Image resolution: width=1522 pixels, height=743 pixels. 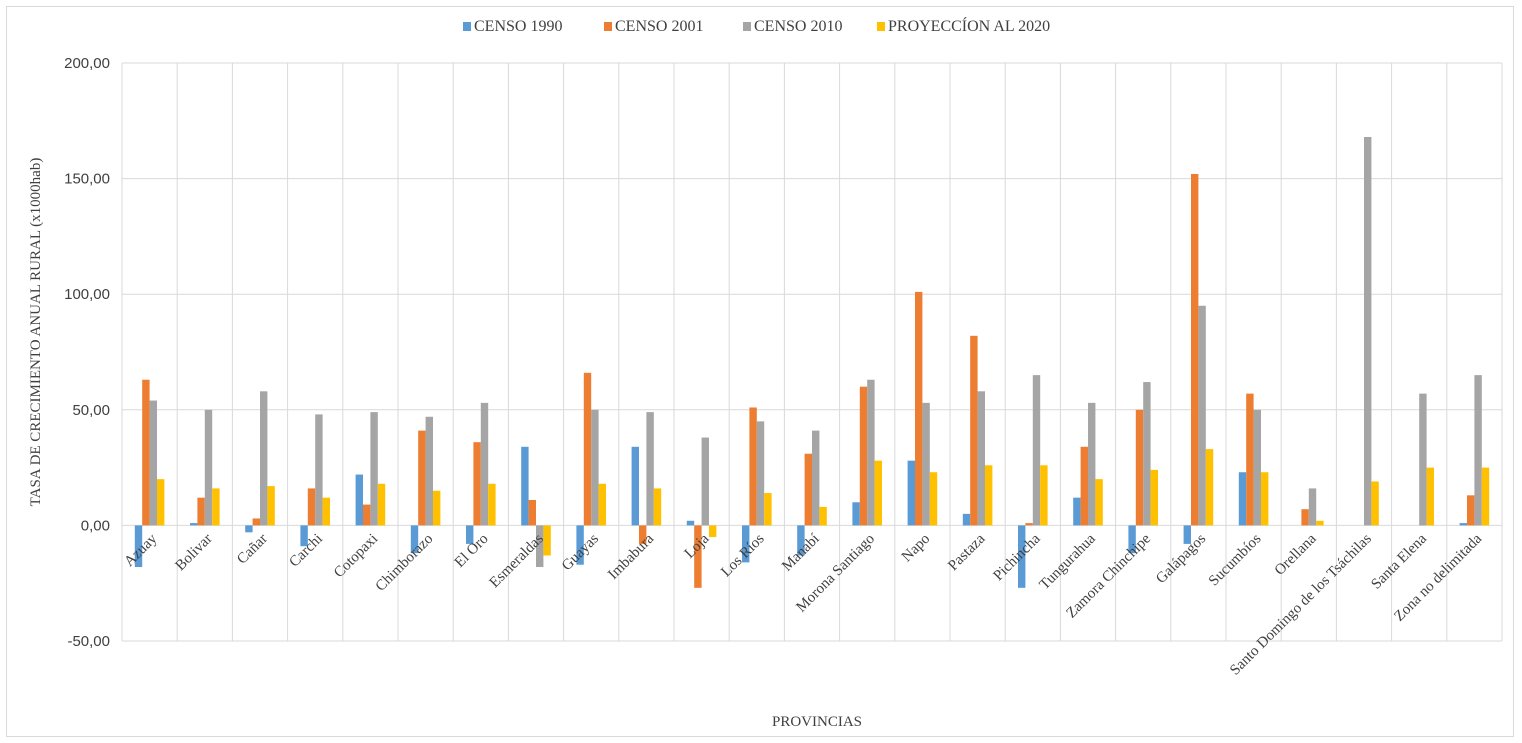 I want to click on x-tick-label: Loja, so click(x=697, y=546).